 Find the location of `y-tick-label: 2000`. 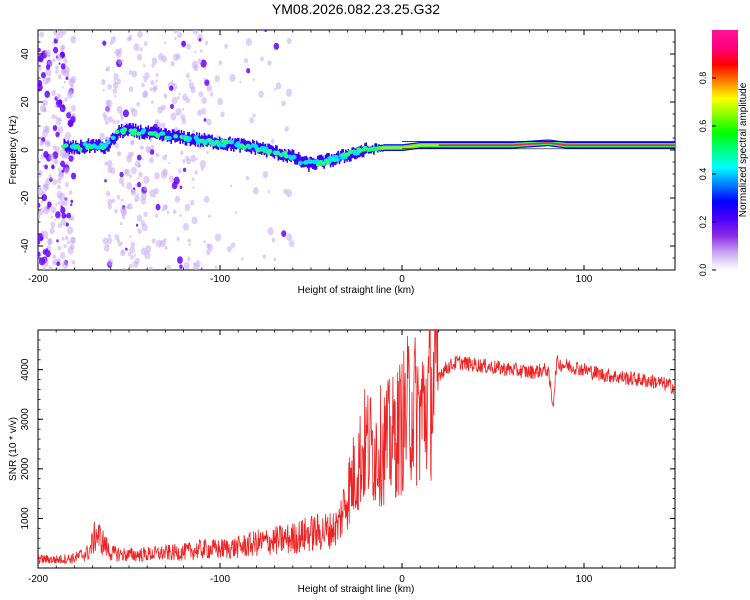

y-tick-label: 2000 is located at coordinates (25, 468).